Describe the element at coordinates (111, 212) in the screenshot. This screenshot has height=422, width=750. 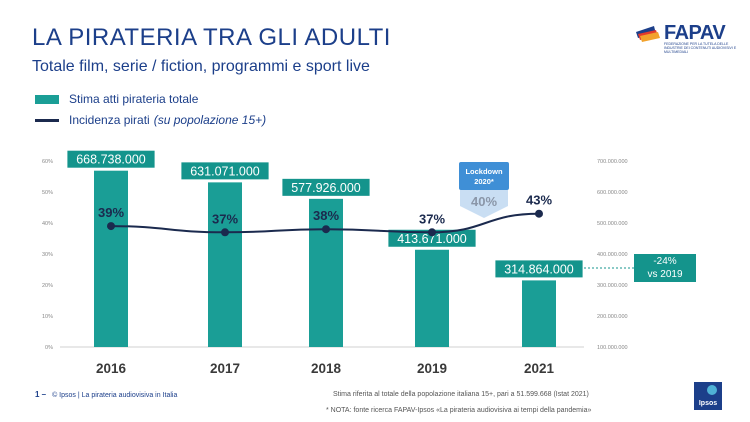
I see `incidence-label: 39%` at that location.